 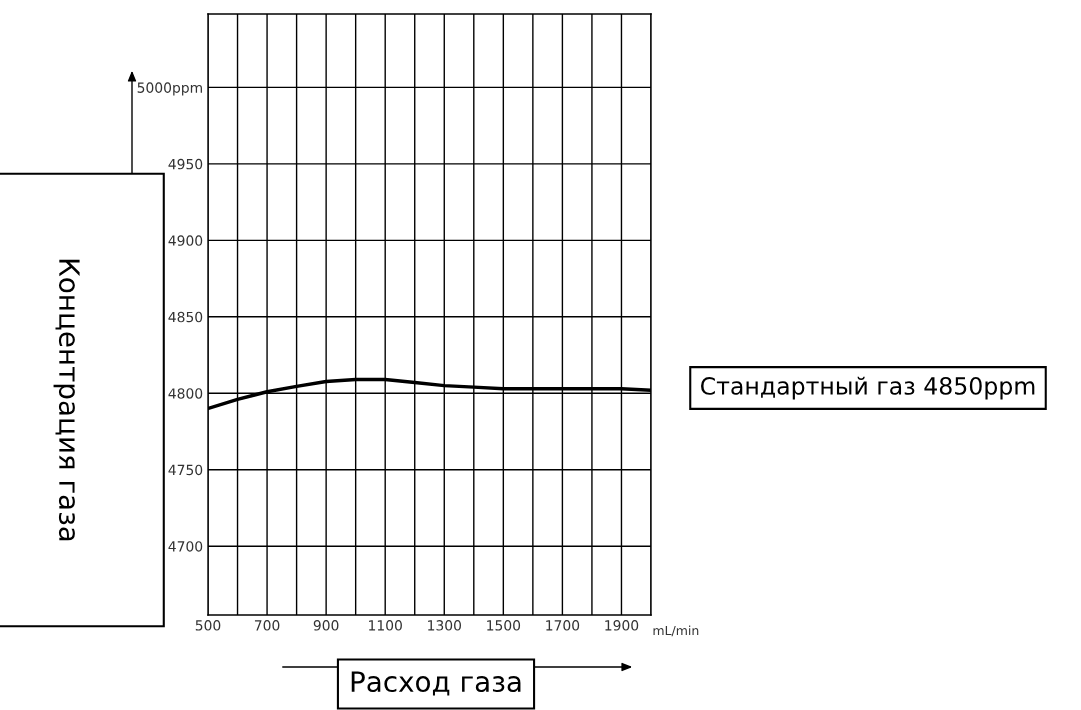 I want to click on y-tick-label: 4950, so click(x=185, y=164).